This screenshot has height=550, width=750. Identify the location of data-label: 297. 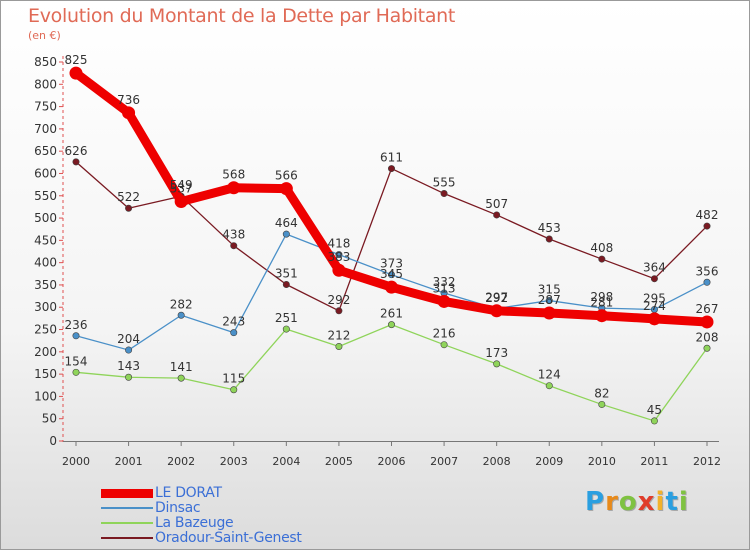
(496, 298).